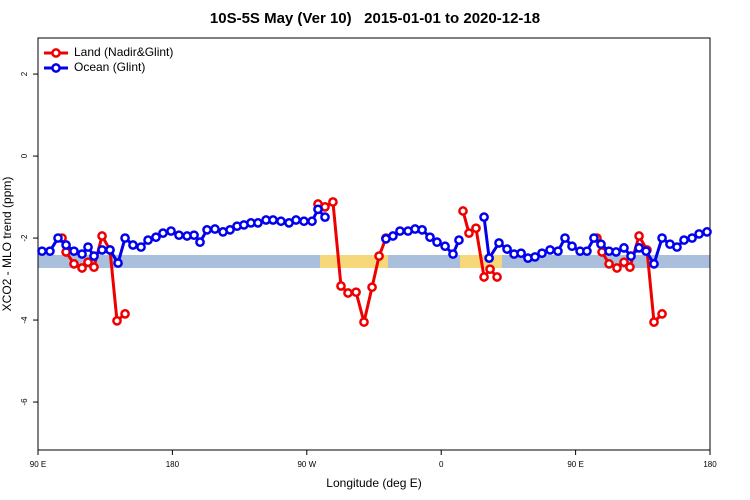 The width and height of the screenshot is (750, 500). Describe the element at coordinates (373, 483) in the screenshot. I see `x-axis-label: Longitude (deg E)` at that location.